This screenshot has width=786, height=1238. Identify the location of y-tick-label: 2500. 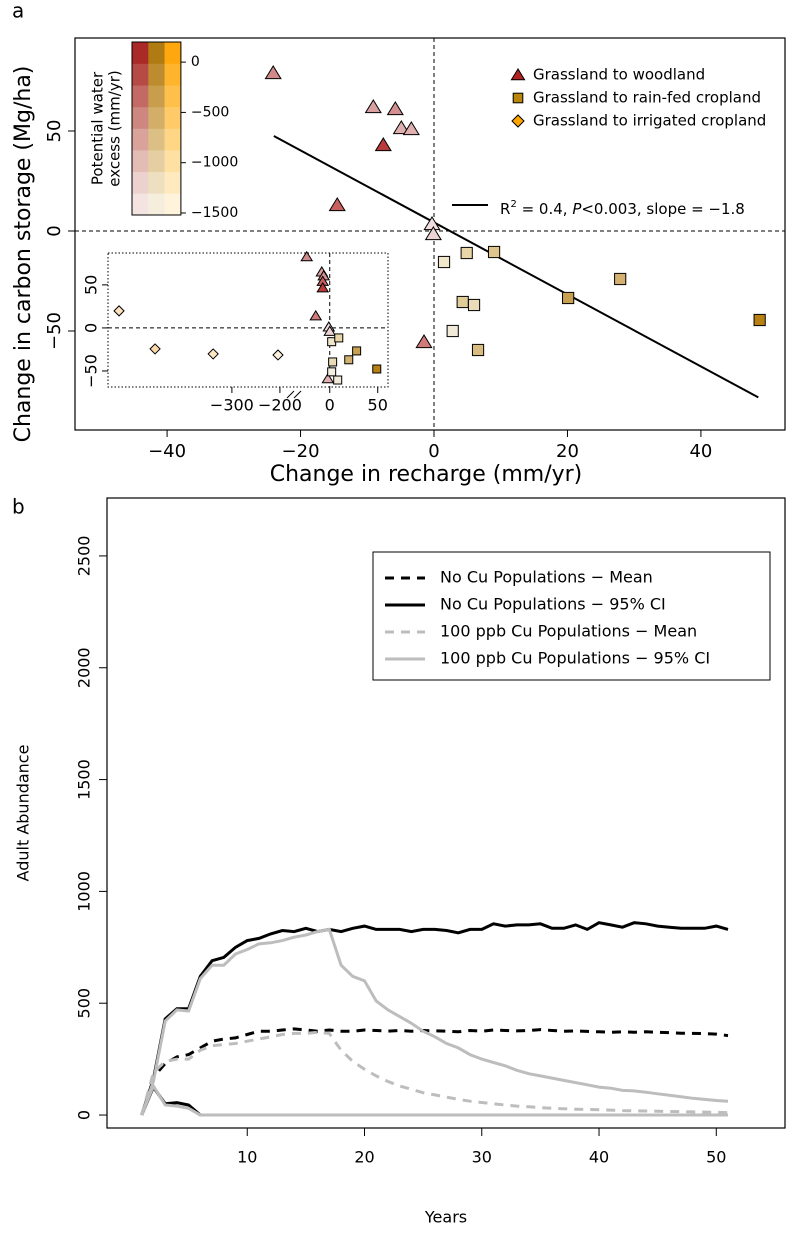
(84, 556).